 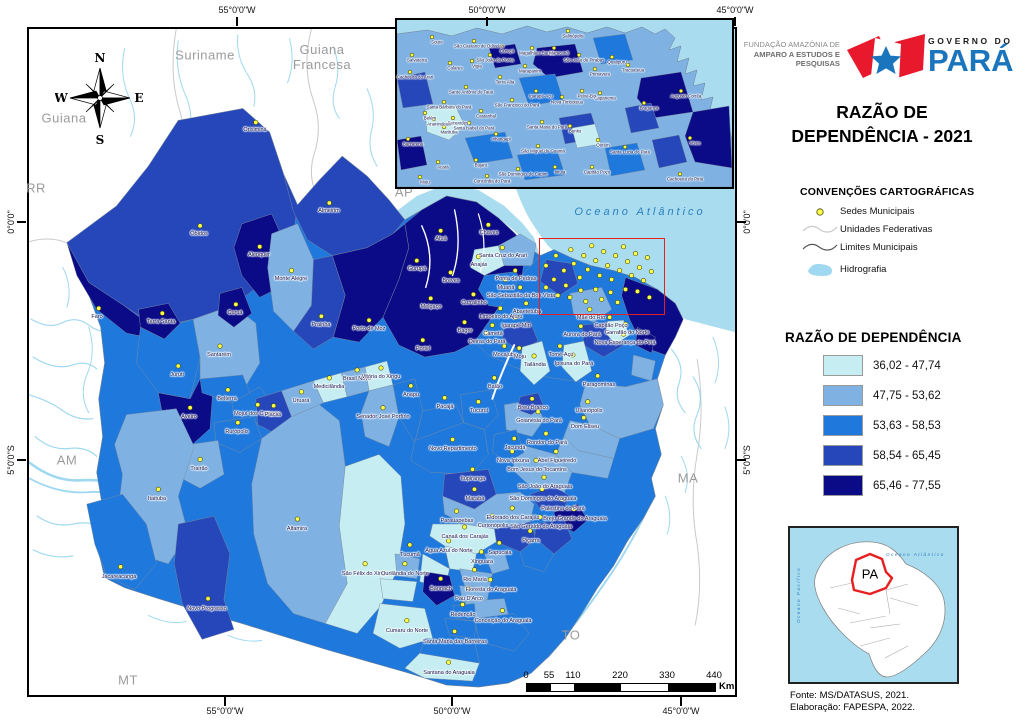 I want to click on legend-class: 65,46 - 77,55, so click(x=916, y=485).